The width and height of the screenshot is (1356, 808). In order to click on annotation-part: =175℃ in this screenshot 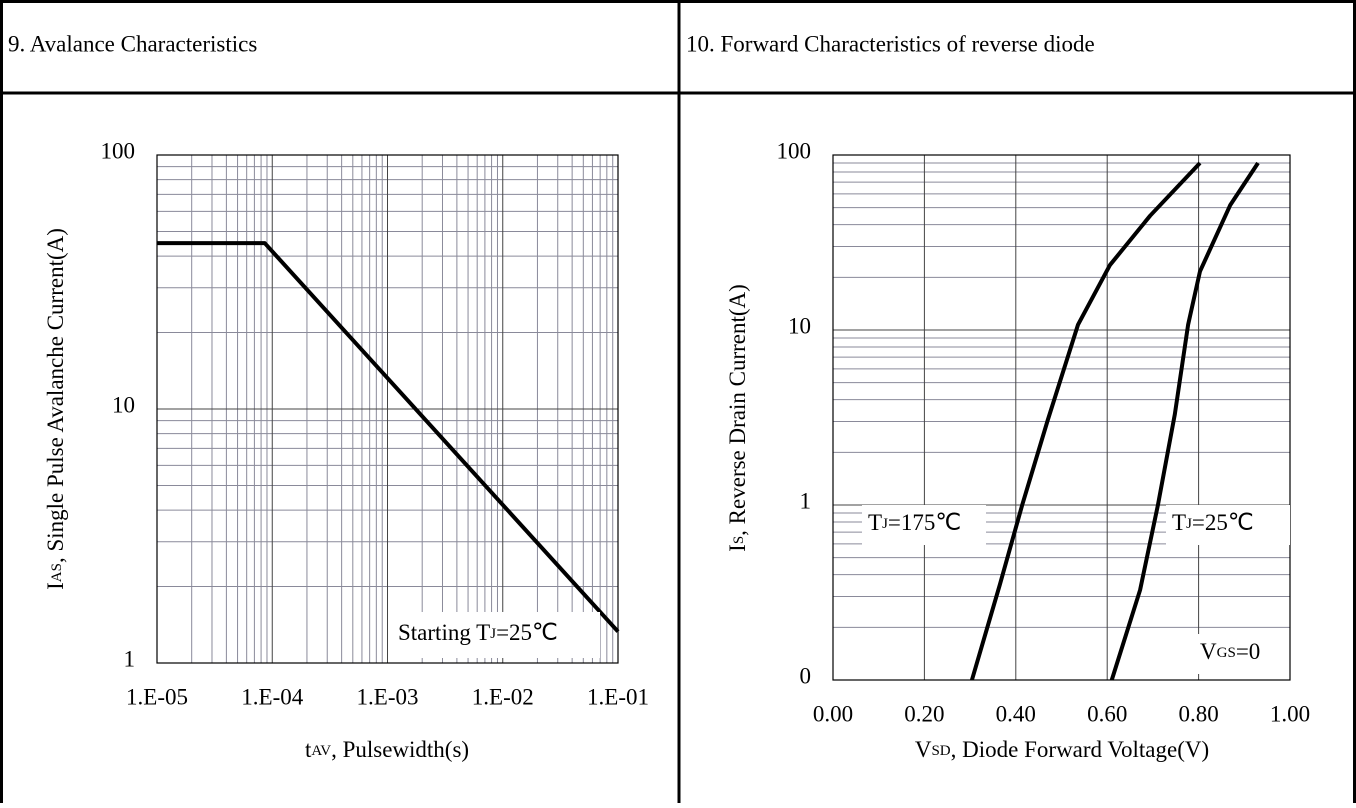, I will do `click(924, 522)`.